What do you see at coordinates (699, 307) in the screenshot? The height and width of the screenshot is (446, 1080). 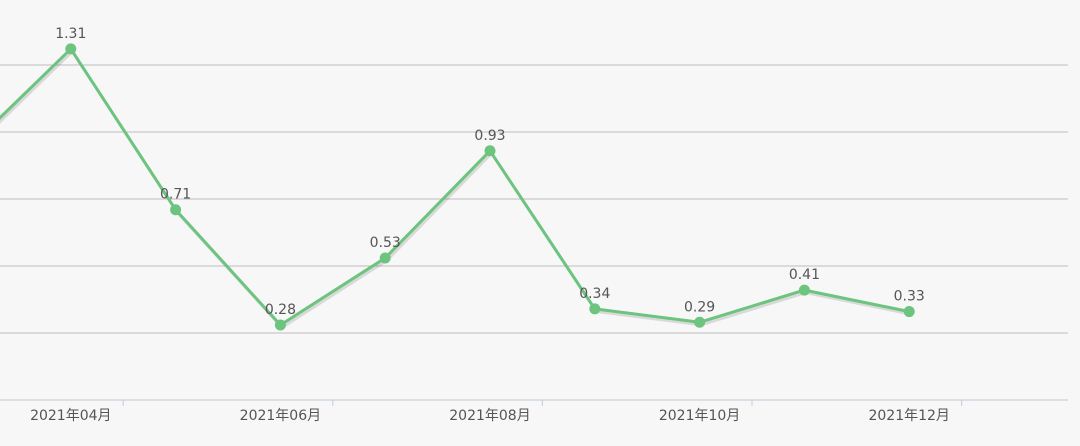 I see `data-label-7: 0.29` at bounding box center [699, 307].